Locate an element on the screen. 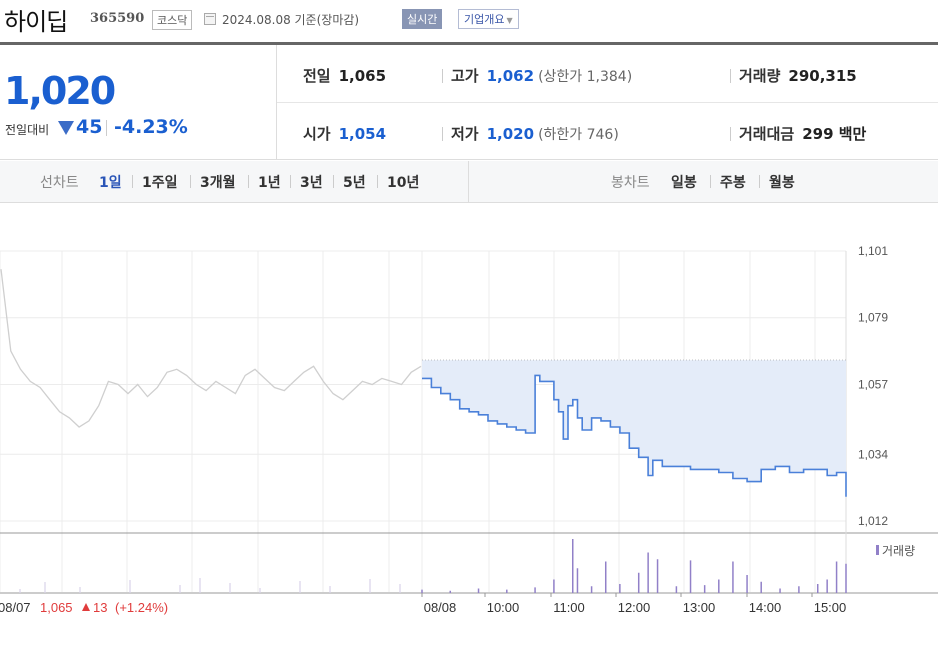 The image size is (938, 645). range-10y: 10년 is located at coordinates (403, 183).